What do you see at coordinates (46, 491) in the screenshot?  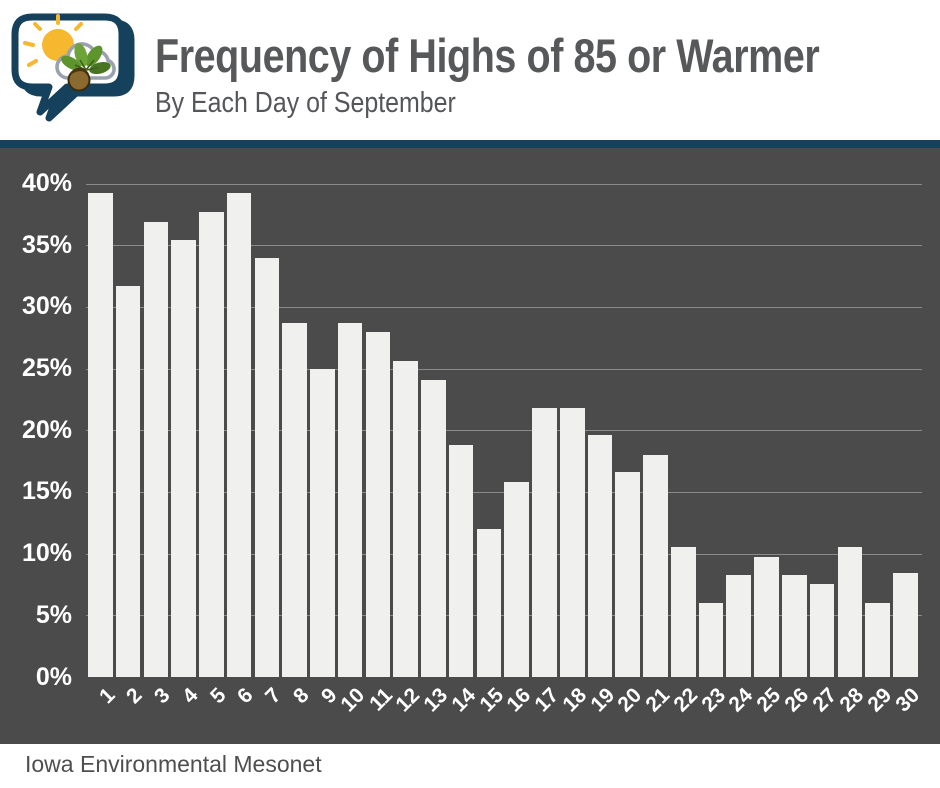 I see `y-tick-label-15%: 15%` at bounding box center [46, 491].